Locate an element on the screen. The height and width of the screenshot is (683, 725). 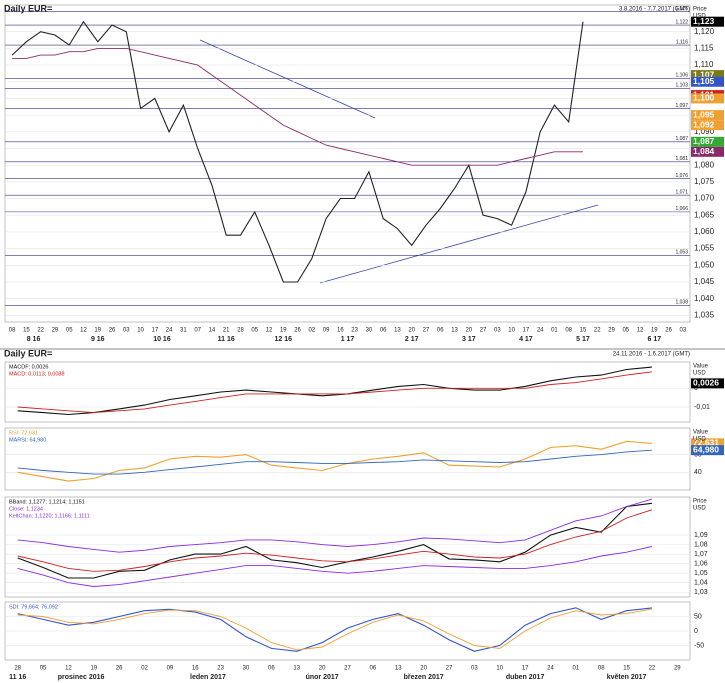
month-label: 2 17 is located at coordinates (412, 339).